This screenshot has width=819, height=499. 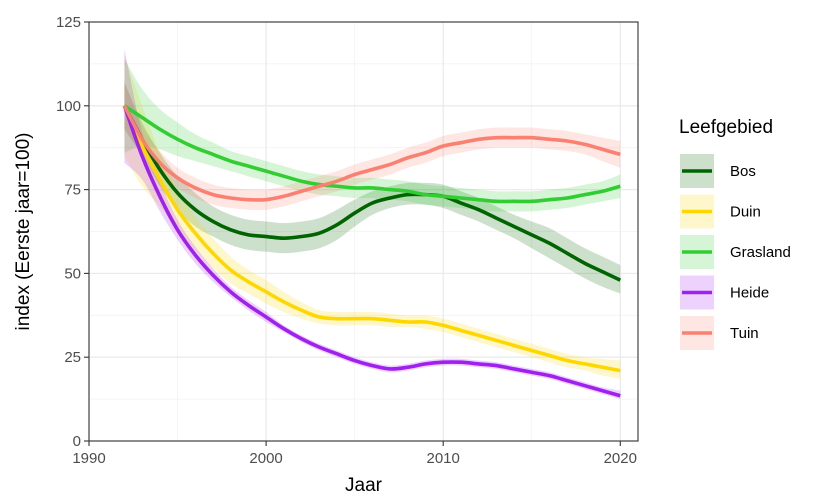 What do you see at coordinates (72, 190) in the screenshot?
I see `y-tick-label: 75` at bounding box center [72, 190].